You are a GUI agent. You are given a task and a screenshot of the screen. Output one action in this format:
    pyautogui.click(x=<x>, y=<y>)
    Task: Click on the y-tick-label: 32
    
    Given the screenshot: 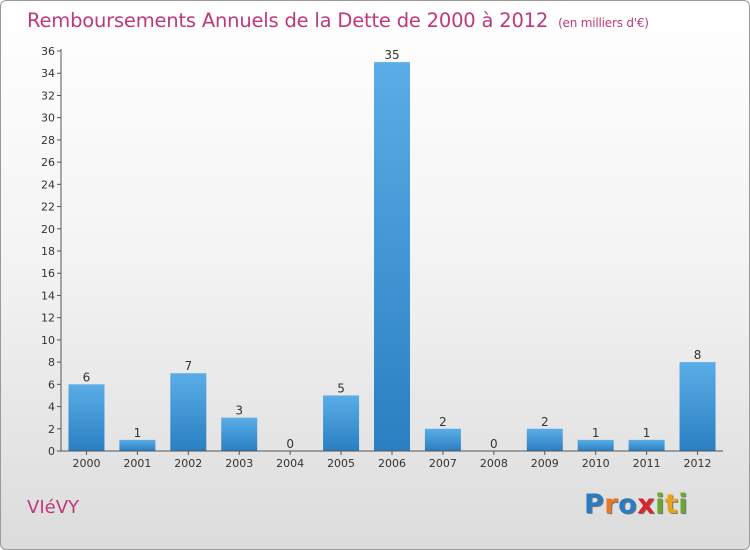 What is the action you would take?
    pyautogui.click(x=48, y=95)
    